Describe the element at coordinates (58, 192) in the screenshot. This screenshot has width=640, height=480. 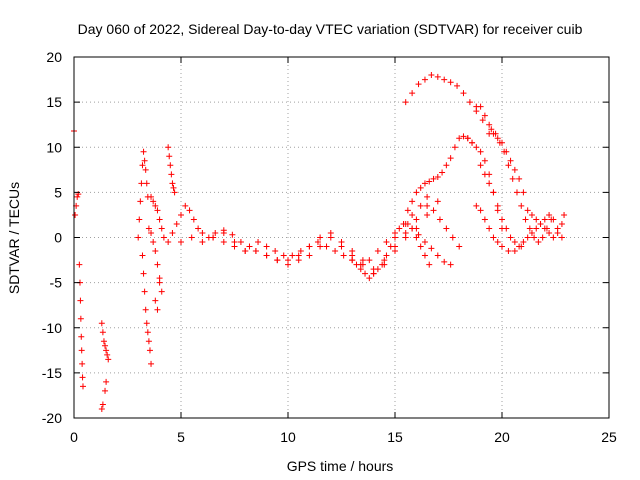
I see `y-tick-label: 5` at that location.